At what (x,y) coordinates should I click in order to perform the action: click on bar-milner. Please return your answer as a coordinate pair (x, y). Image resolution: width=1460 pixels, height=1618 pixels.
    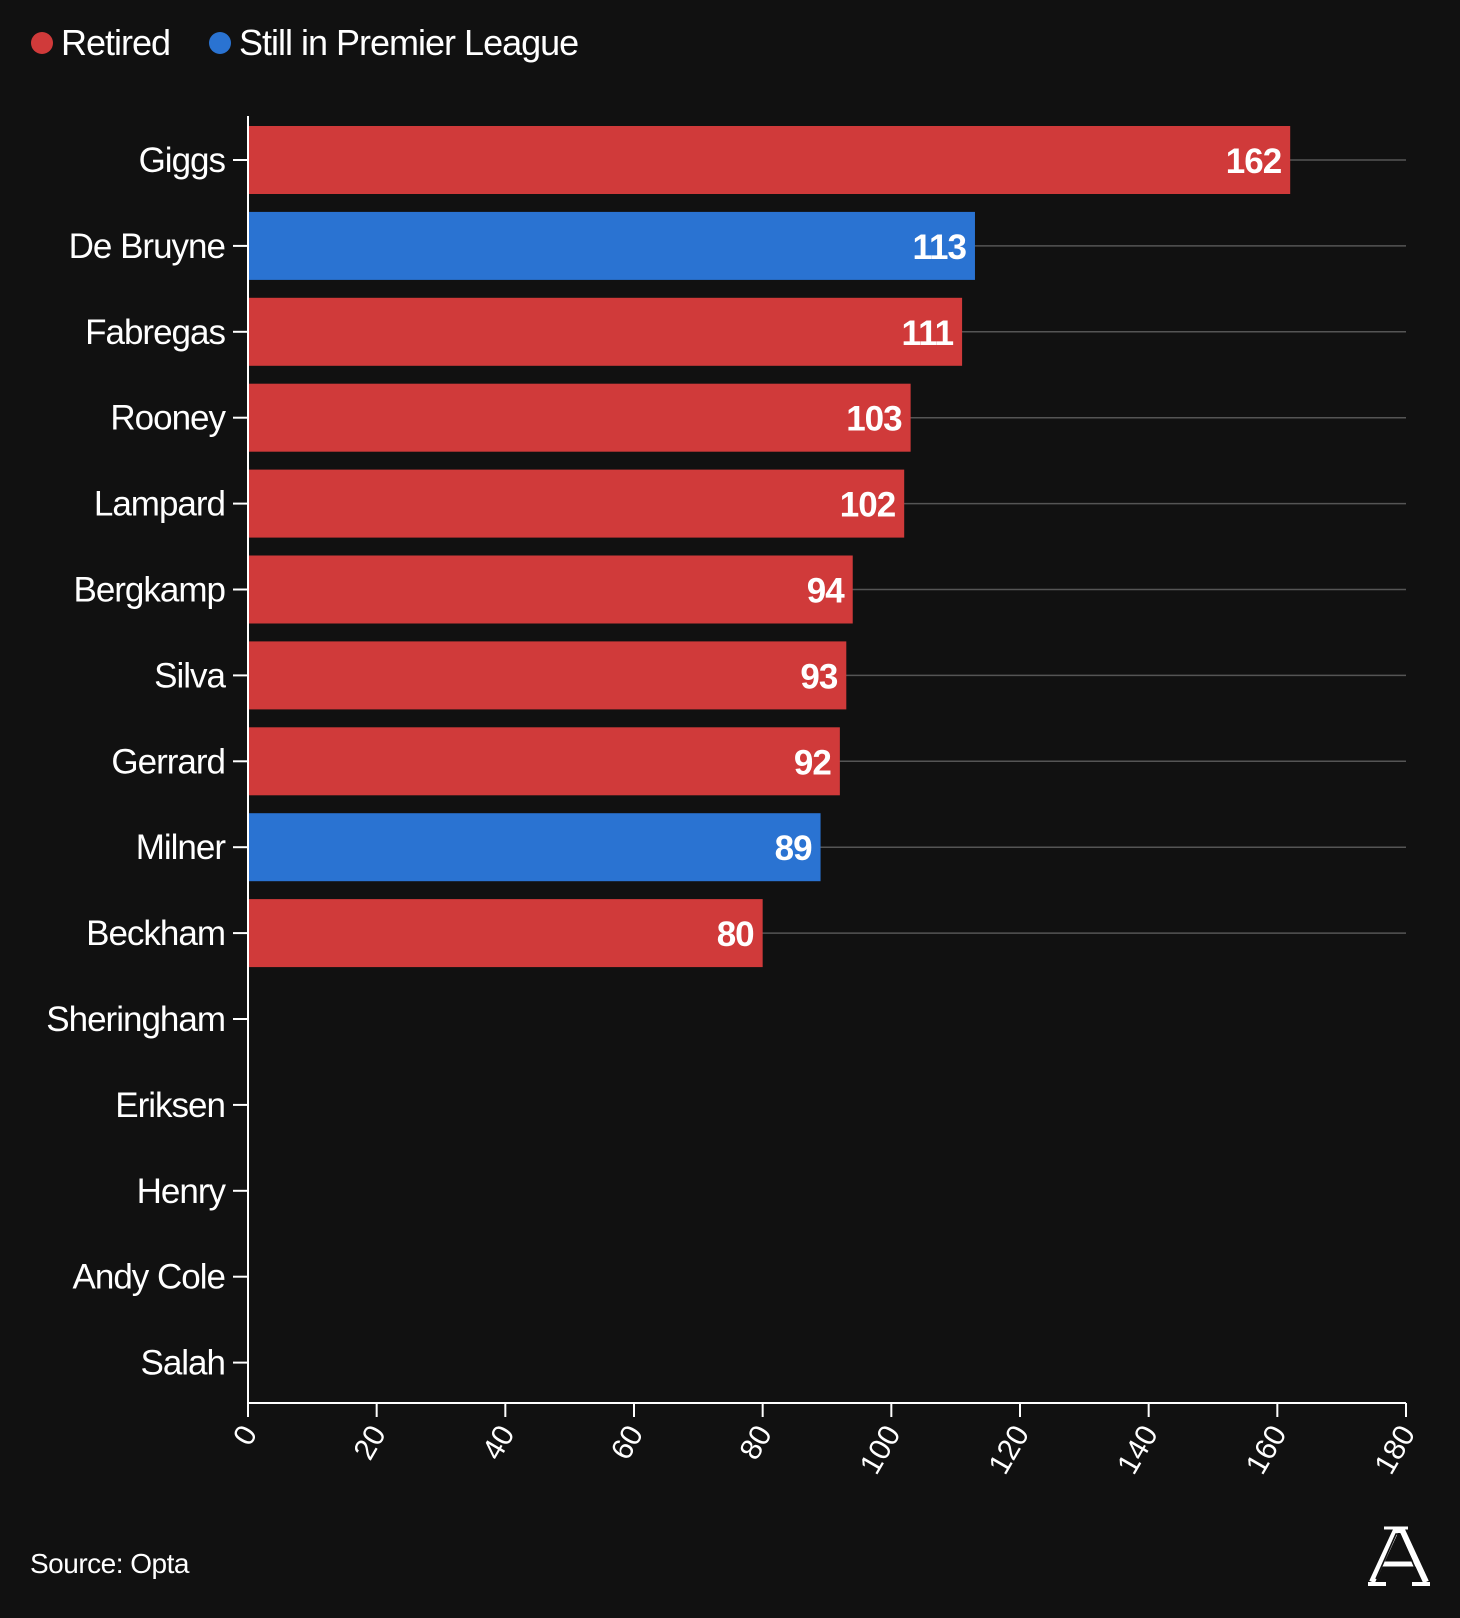
    Looking at the image, I should click on (534, 847).